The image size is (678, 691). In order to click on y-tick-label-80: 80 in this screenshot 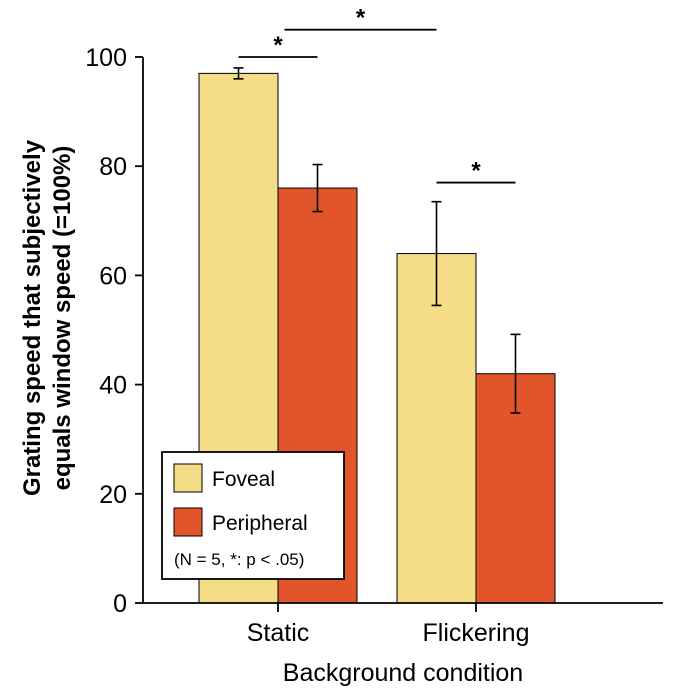, I will do `click(113, 167)`.